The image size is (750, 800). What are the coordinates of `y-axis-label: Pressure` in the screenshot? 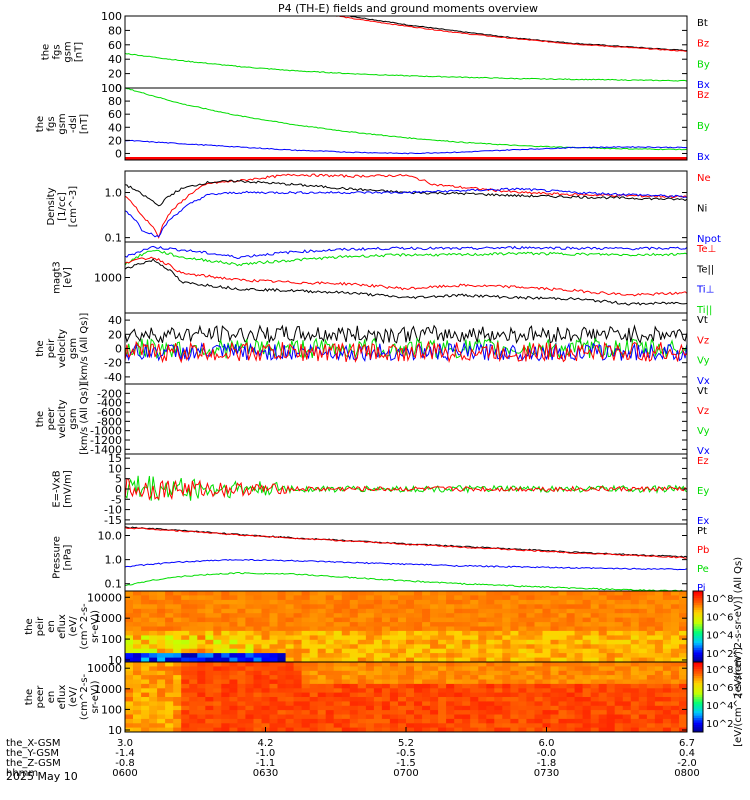 It's located at (57, 557).